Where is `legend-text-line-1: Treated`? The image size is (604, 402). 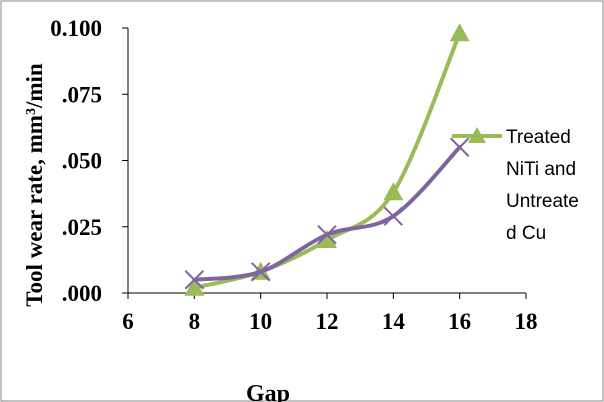
legend-text-line-1: Treated is located at coordinates (538, 137).